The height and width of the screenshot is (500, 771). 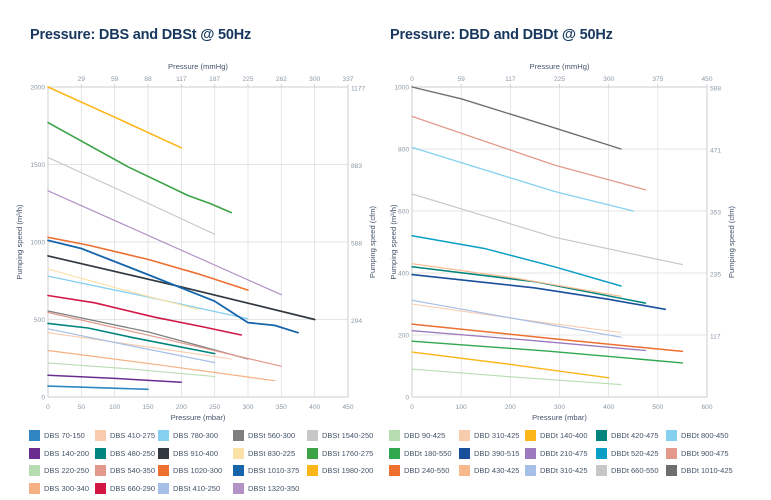 I want to click on legend-item: DBS 410-275, so click(x=126, y=435).